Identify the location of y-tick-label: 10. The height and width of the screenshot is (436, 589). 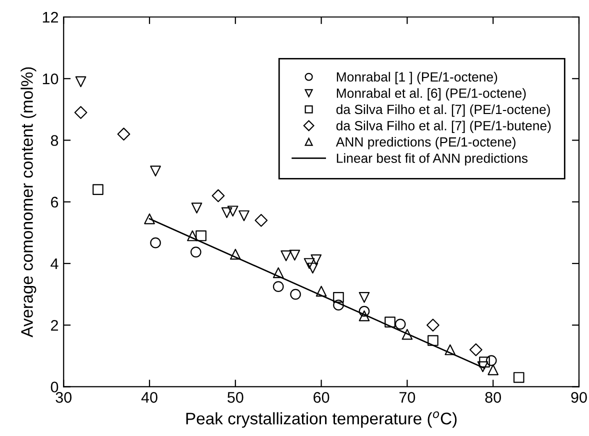
(50, 78).